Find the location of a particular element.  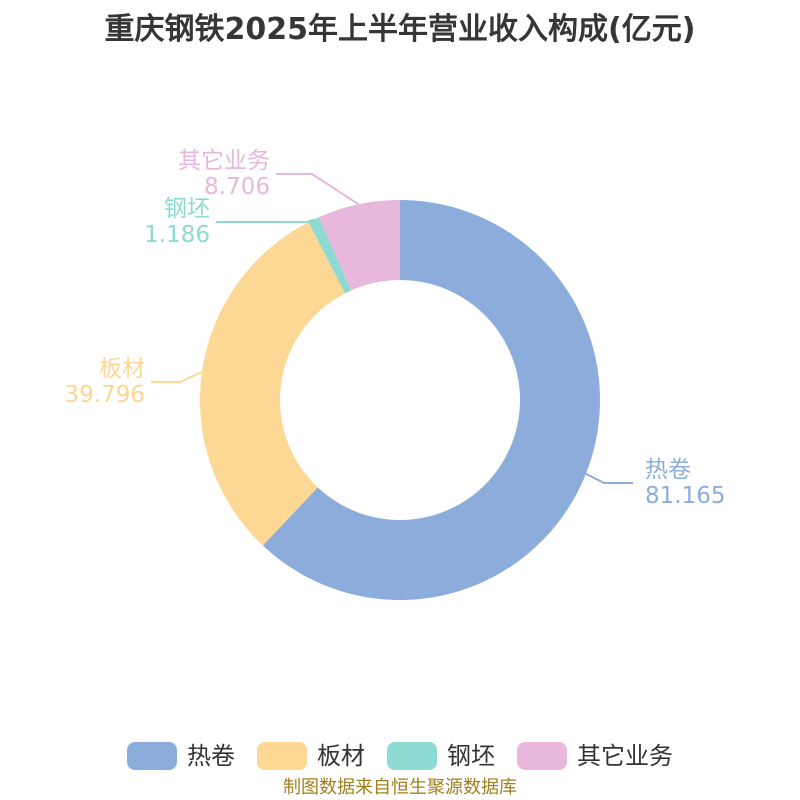

legend-item-3: 其它业务 is located at coordinates (595, 756).